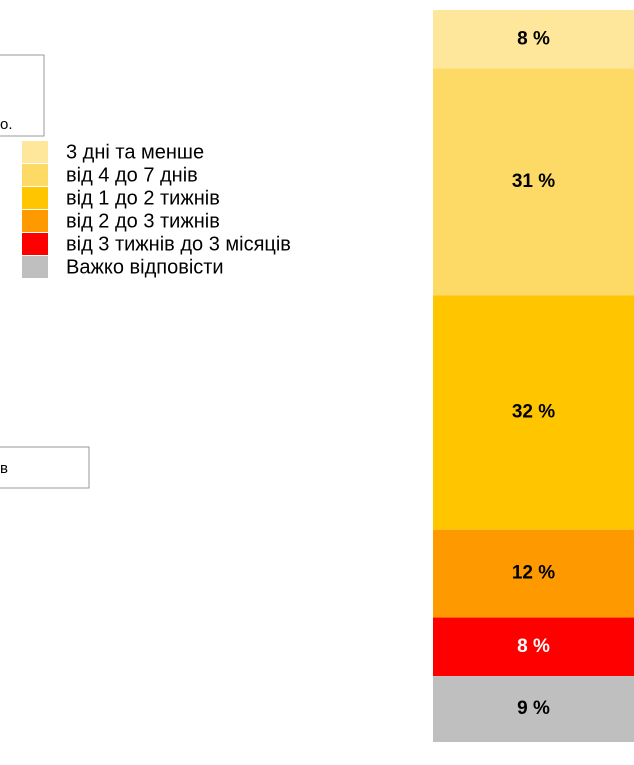 This screenshot has width=634, height=765. I want to click on value-label: 9 %, so click(533, 708).